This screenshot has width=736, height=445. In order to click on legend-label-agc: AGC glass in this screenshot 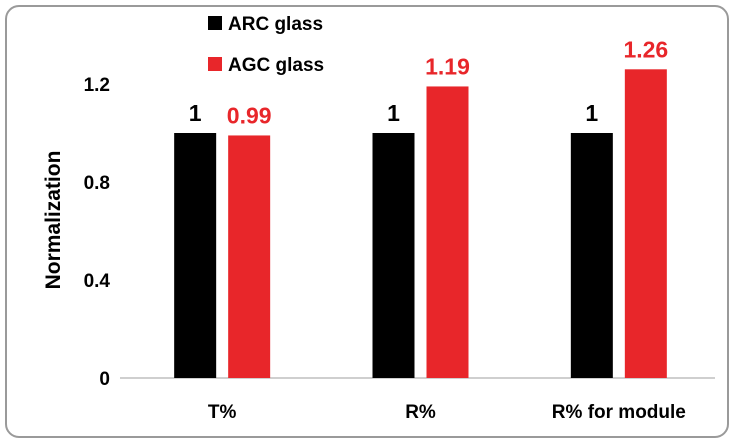, I will do `click(276, 65)`.